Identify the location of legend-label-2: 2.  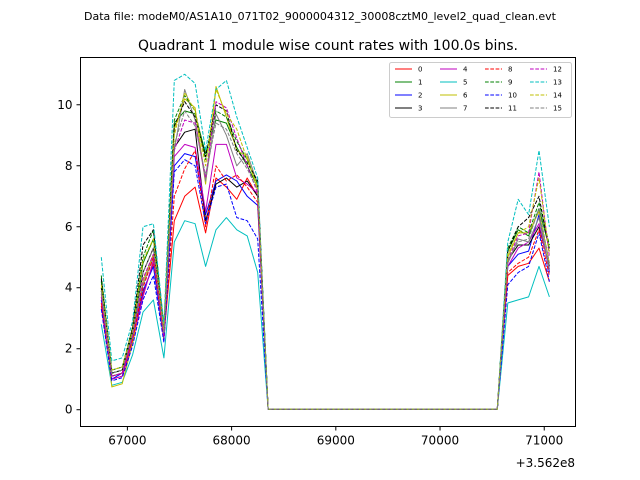
(420, 96).